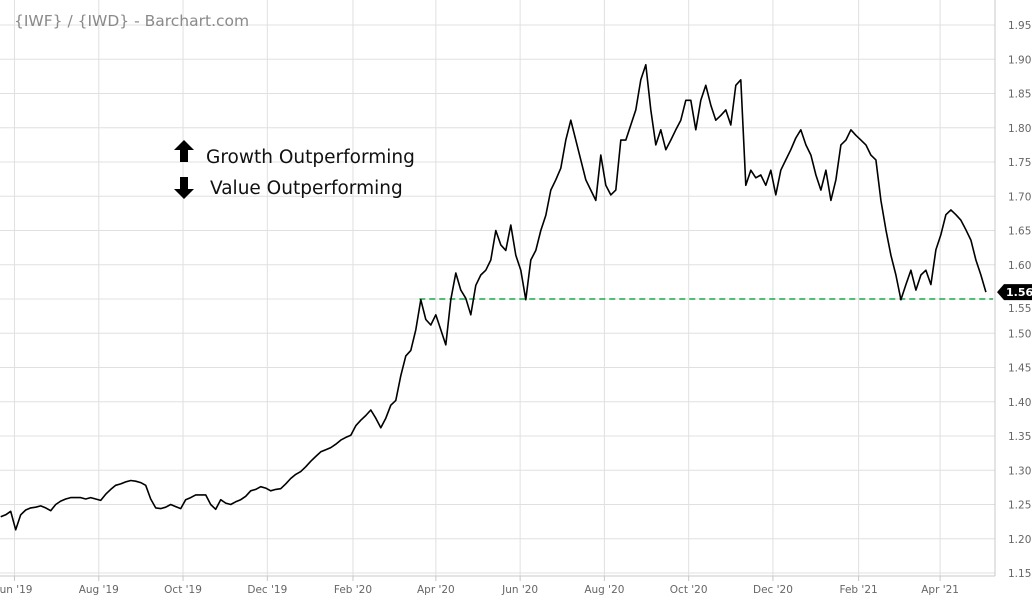 Image resolution: width=1032 pixels, height=599 pixels. I want to click on y-tick-label: 1.45, so click(1019, 369).